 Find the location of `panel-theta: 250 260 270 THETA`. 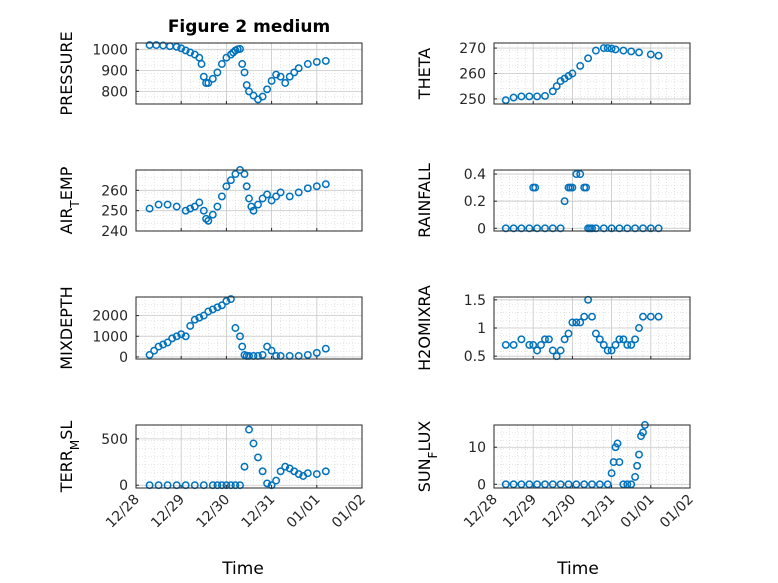

panel-theta: 250 260 270 THETA is located at coordinates (553, 74).